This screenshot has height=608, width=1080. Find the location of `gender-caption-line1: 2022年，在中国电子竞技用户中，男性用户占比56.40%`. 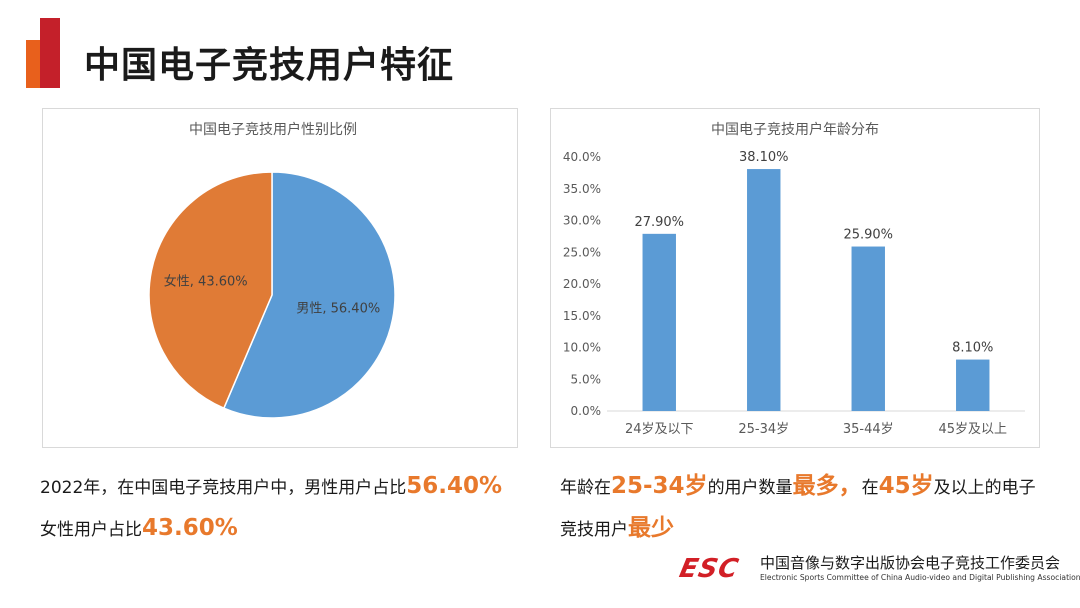

gender-caption-line1: 2022年，在中国电子竞技用户中，男性用户占比56.40% is located at coordinates (280, 487).